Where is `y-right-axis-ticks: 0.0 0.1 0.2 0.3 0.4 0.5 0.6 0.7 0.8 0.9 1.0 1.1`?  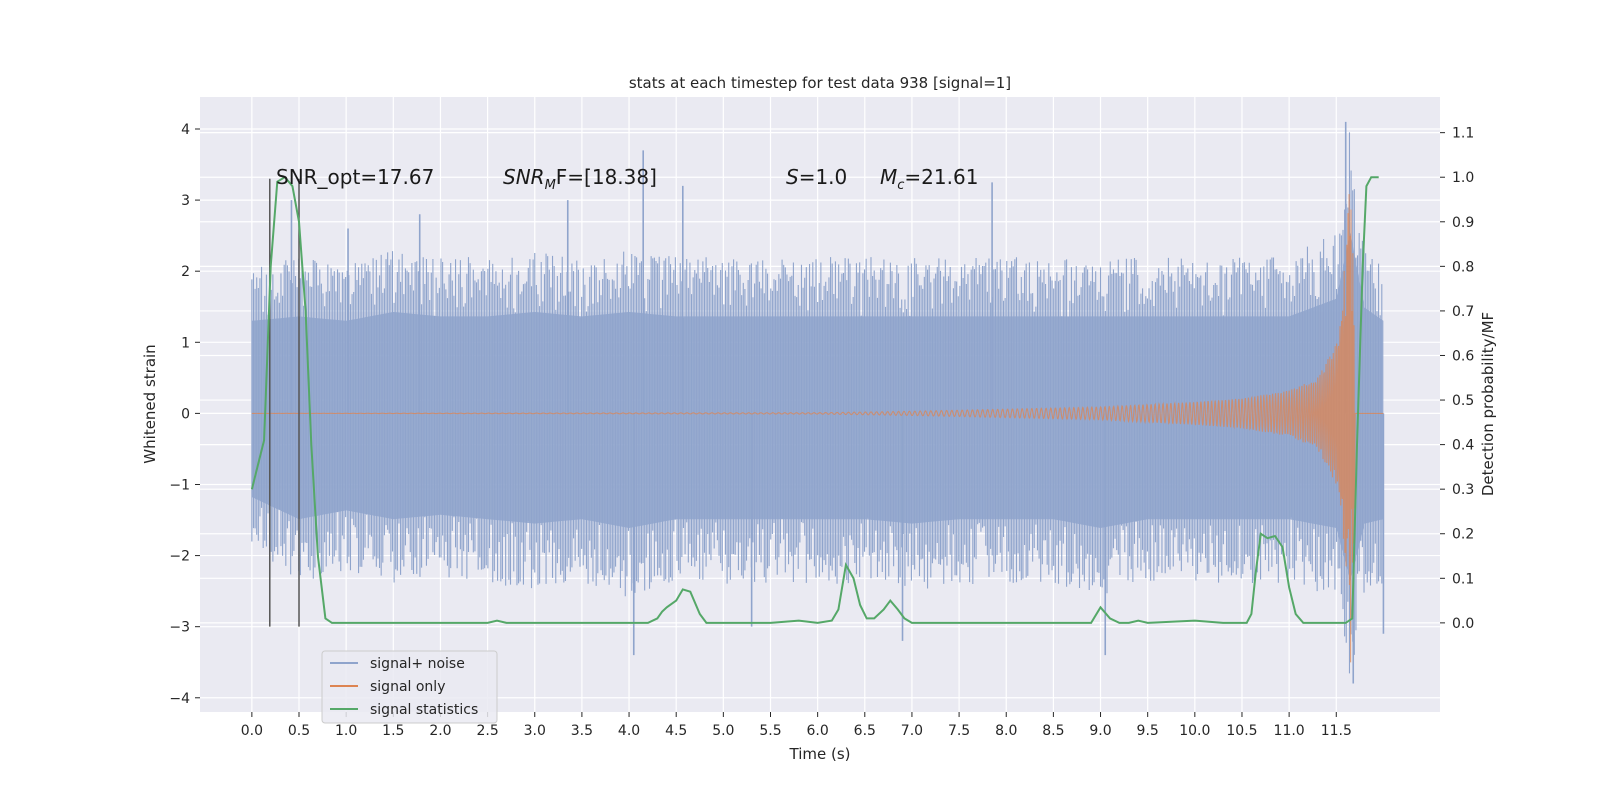 y-right-axis-ticks: 0.0 0.1 0.2 0.3 0.4 0.5 0.6 0.7 0.8 0.9 1.0 1.1 is located at coordinates (1457, 379).